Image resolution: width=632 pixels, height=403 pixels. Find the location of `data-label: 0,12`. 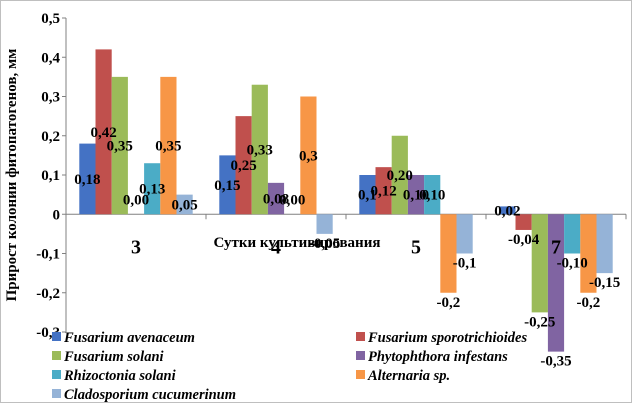

data-label: 0,12 is located at coordinates (383, 192).